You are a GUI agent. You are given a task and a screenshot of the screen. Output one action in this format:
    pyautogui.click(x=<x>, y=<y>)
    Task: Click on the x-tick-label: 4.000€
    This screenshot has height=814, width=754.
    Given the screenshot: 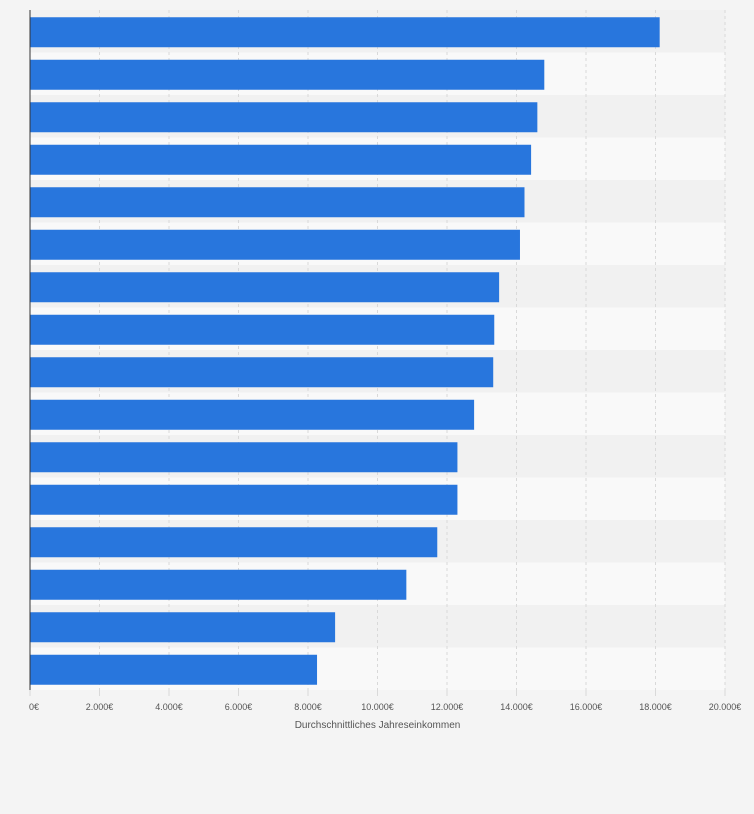 What is the action you would take?
    pyautogui.click(x=169, y=707)
    